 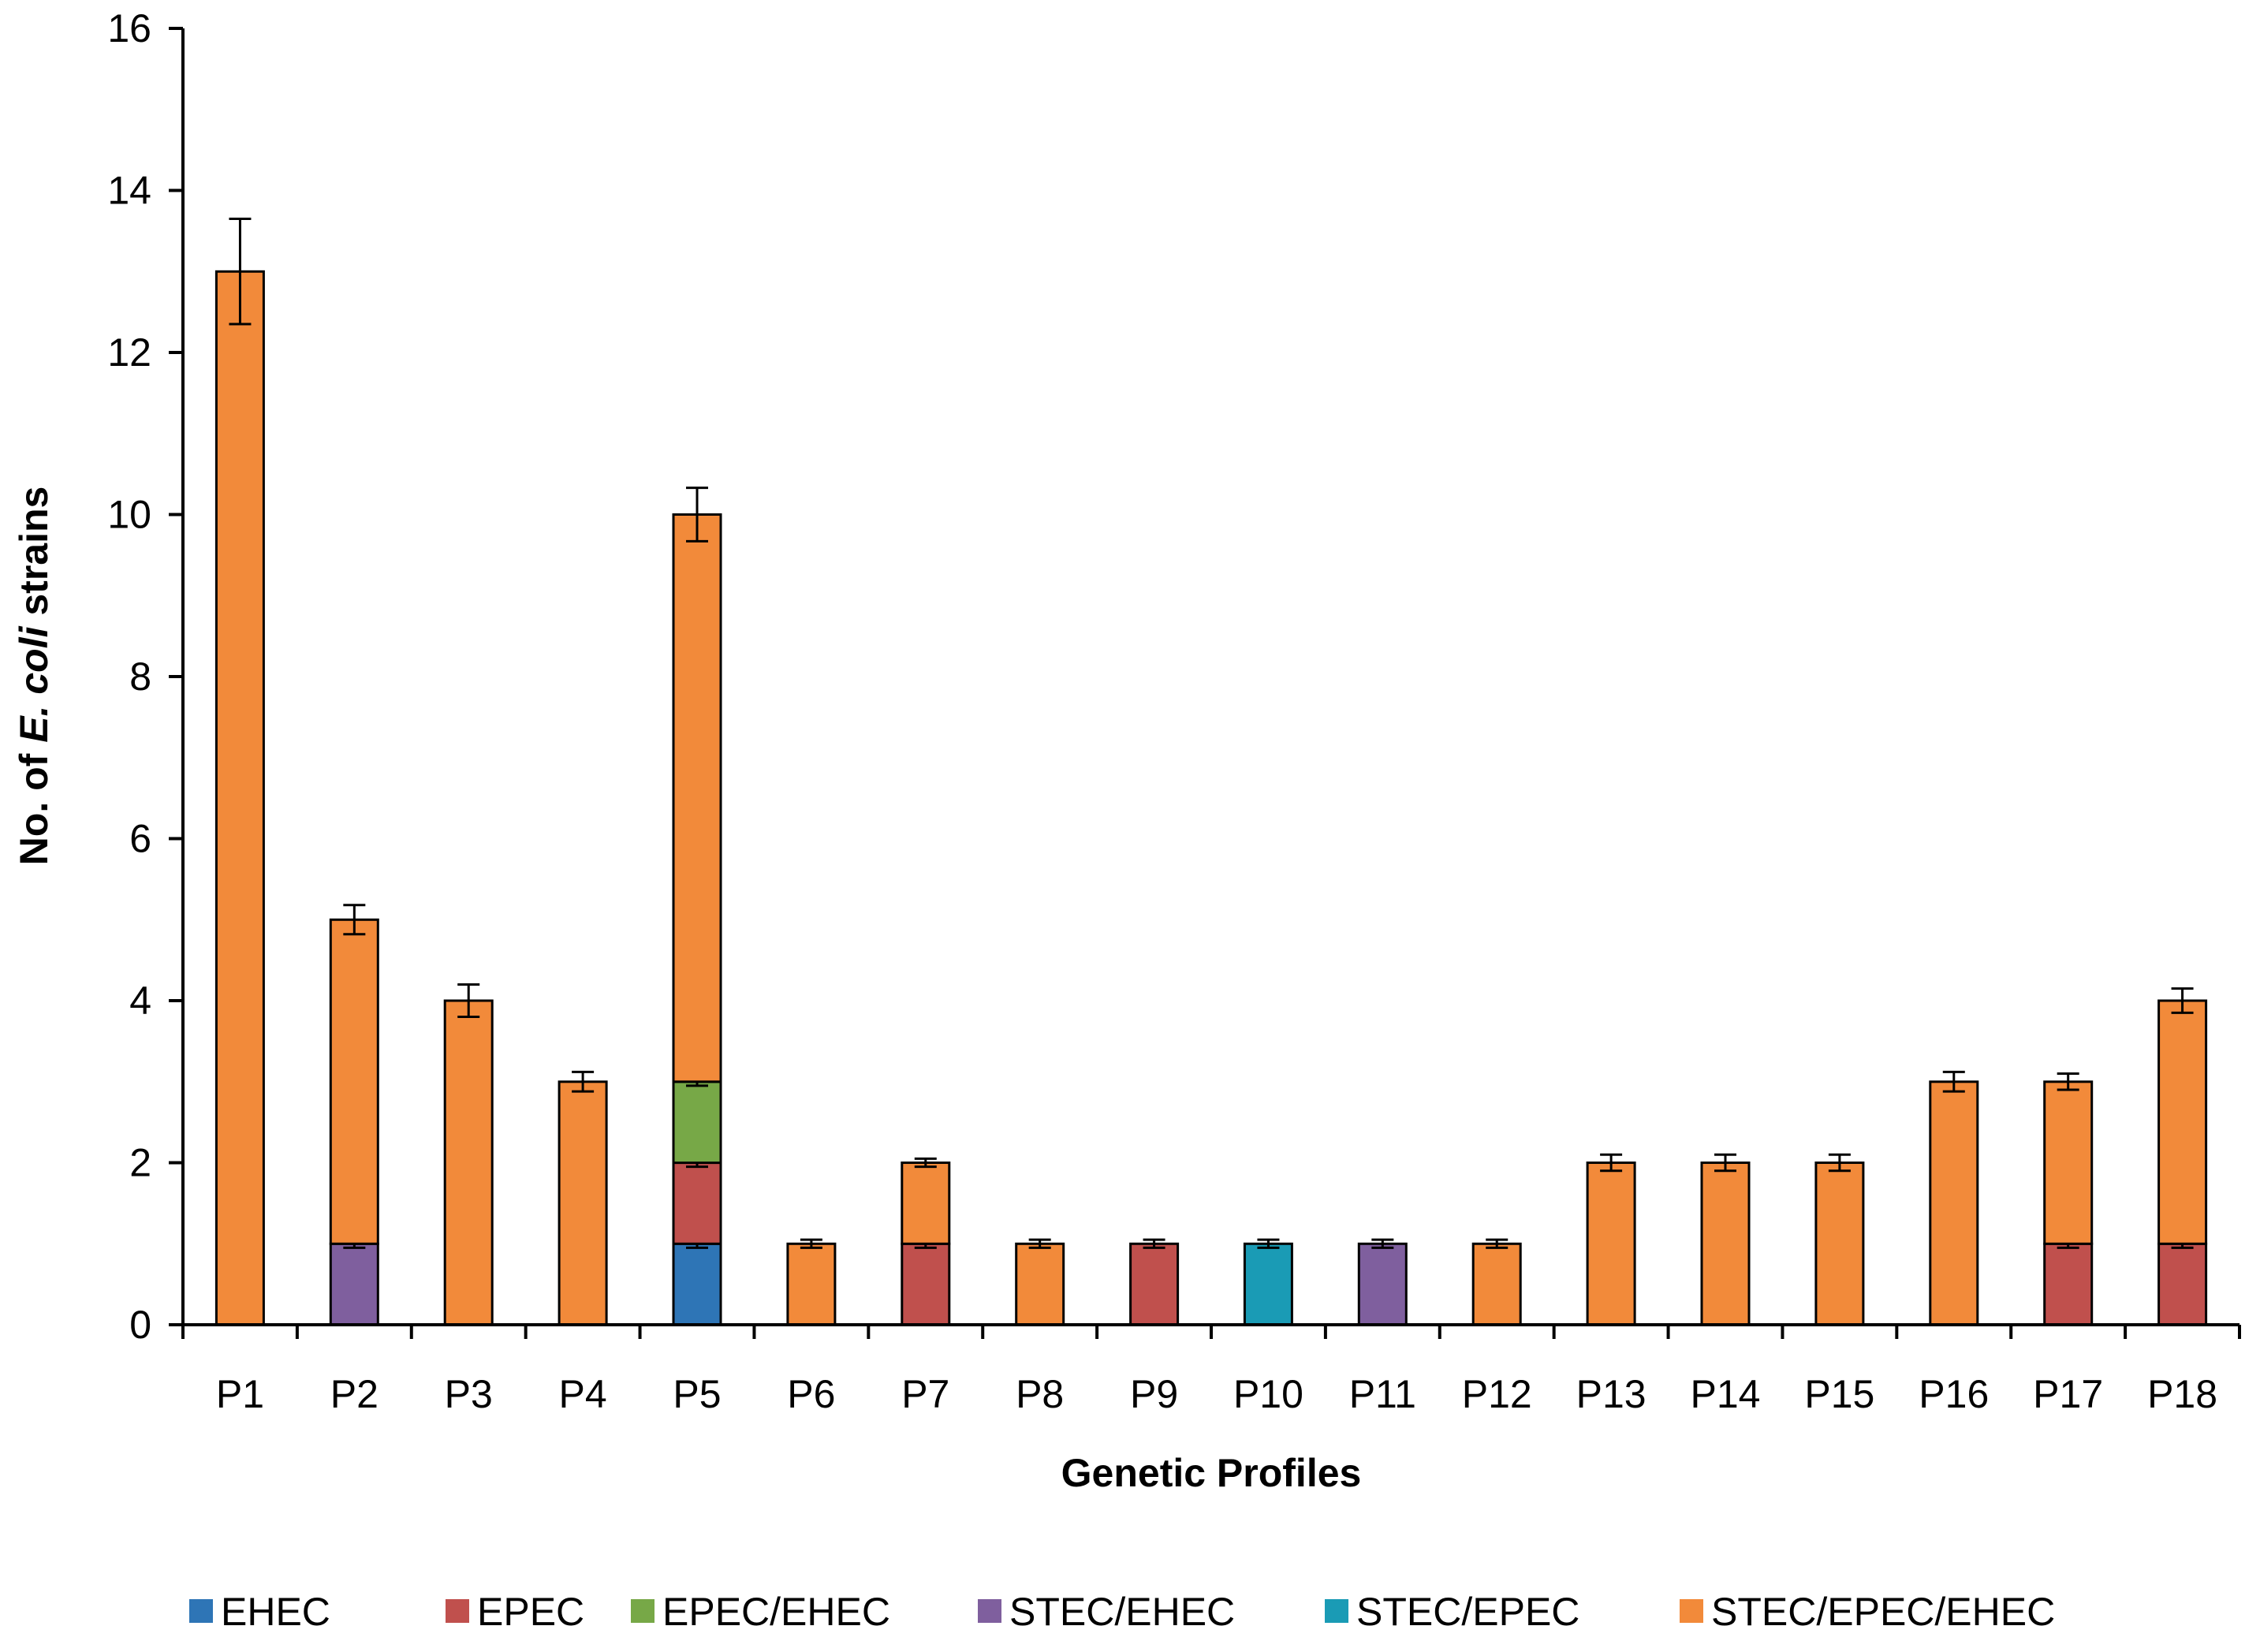 What do you see at coordinates (469, 1394) in the screenshot?
I see `x-tick-label-P3: P3` at bounding box center [469, 1394].